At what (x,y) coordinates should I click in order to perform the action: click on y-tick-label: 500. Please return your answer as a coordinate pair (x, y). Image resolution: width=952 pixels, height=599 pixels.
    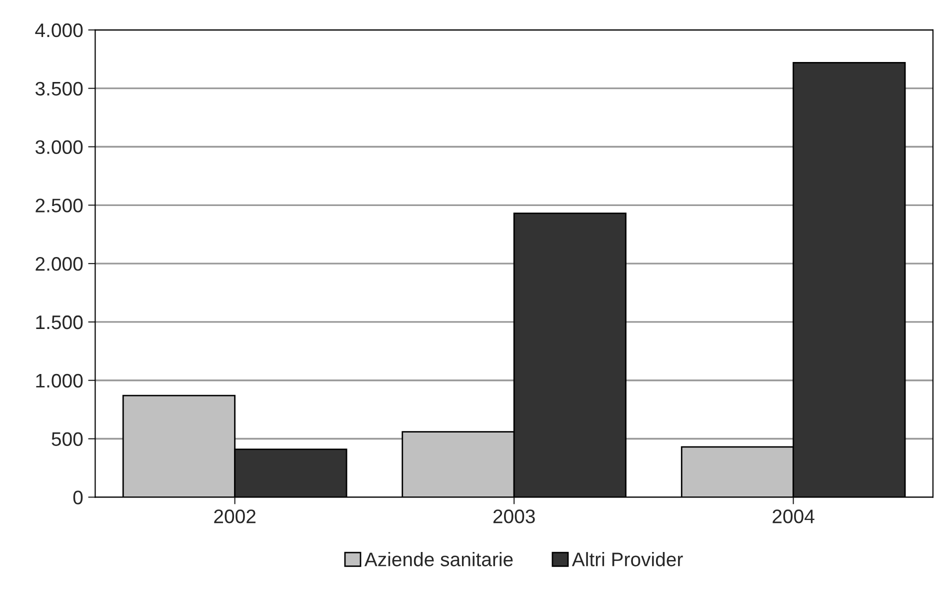
    Looking at the image, I should click on (67, 439).